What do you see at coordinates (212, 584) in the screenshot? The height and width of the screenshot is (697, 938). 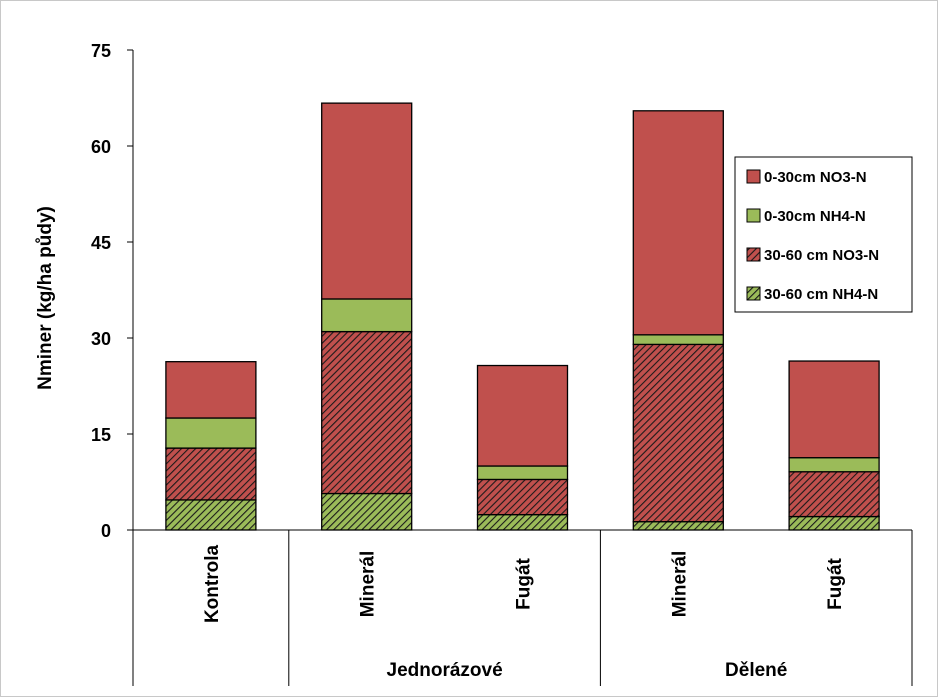 I see `x-category-label: Kontrola` at bounding box center [212, 584].